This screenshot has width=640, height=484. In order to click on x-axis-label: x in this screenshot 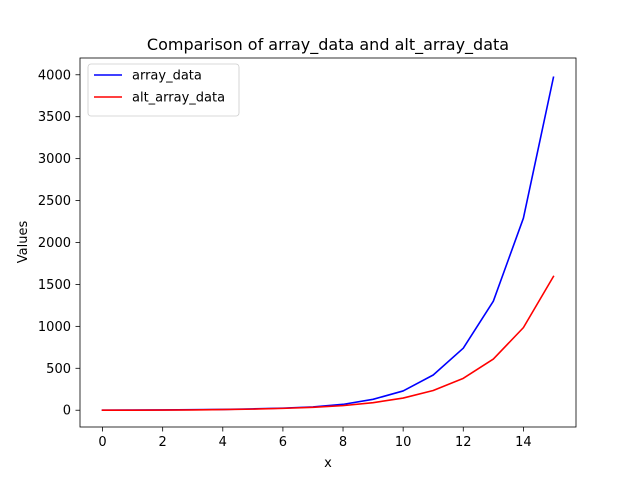, I will do `click(328, 463)`.